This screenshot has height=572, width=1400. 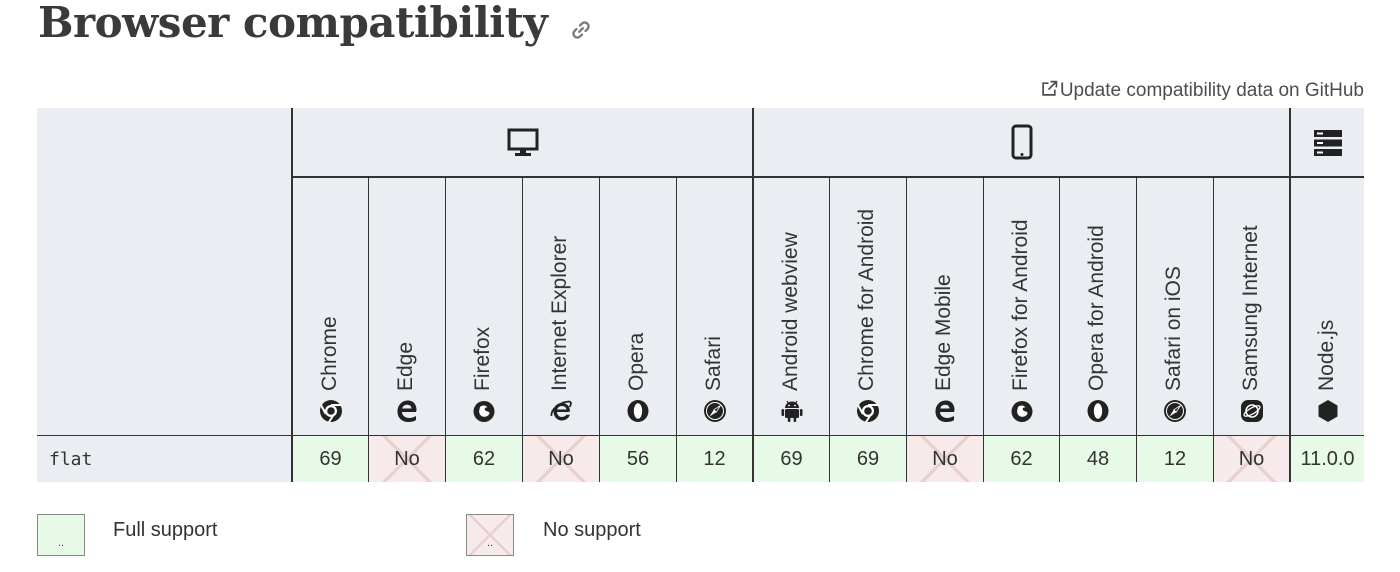 What do you see at coordinates (164, 458) in the screenshot?
I see `feature-name-cell: flat` at bounding box center [164, 458].